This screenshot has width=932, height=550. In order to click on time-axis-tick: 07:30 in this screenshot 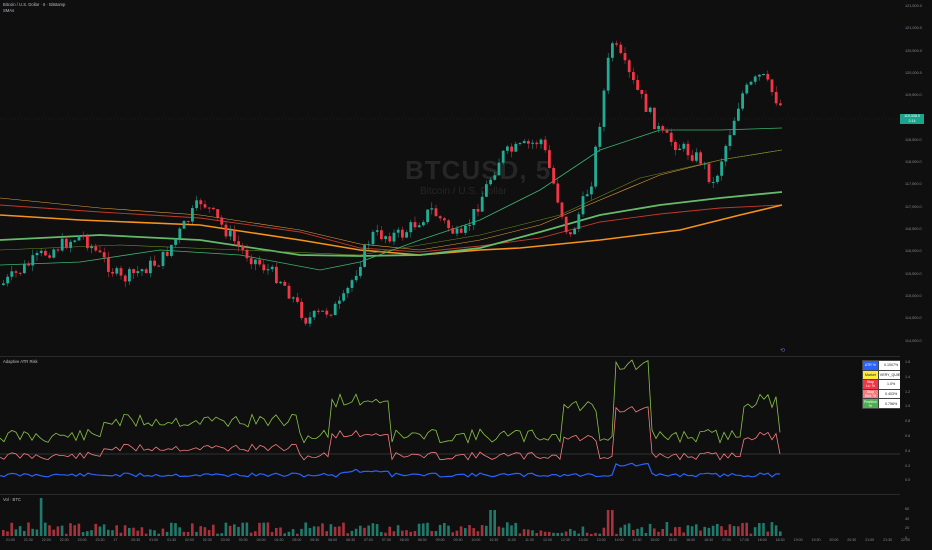, I will do `click(386, 540)`.